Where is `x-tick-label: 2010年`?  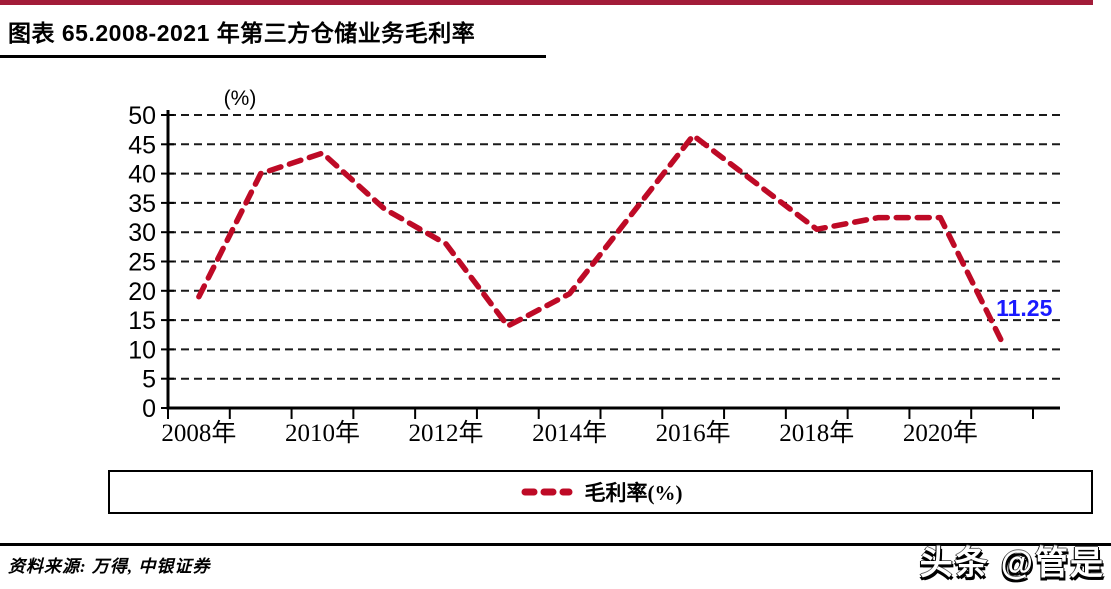 x-tick-label: 2010年 is located at coordinates (322, 433).